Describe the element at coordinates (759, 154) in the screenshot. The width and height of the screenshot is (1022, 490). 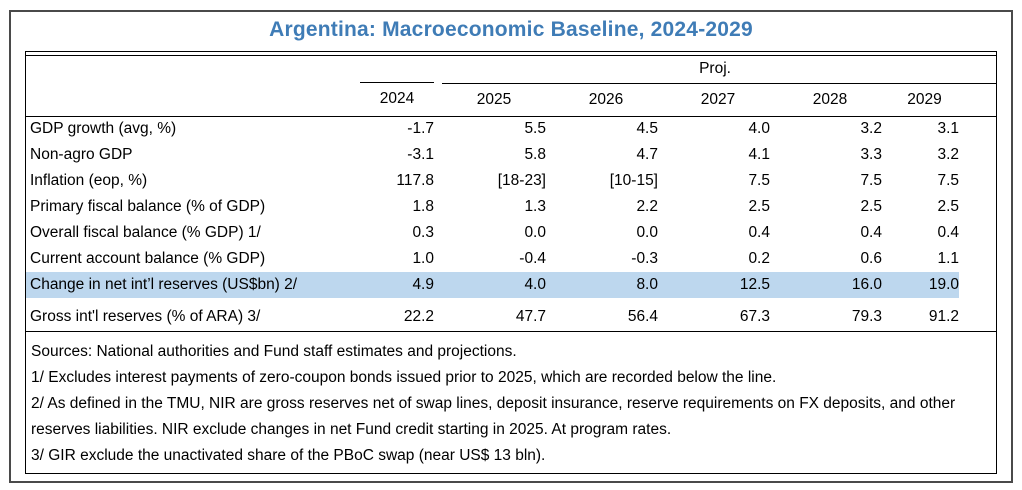
I see `table-cell: 4.1` at that location.